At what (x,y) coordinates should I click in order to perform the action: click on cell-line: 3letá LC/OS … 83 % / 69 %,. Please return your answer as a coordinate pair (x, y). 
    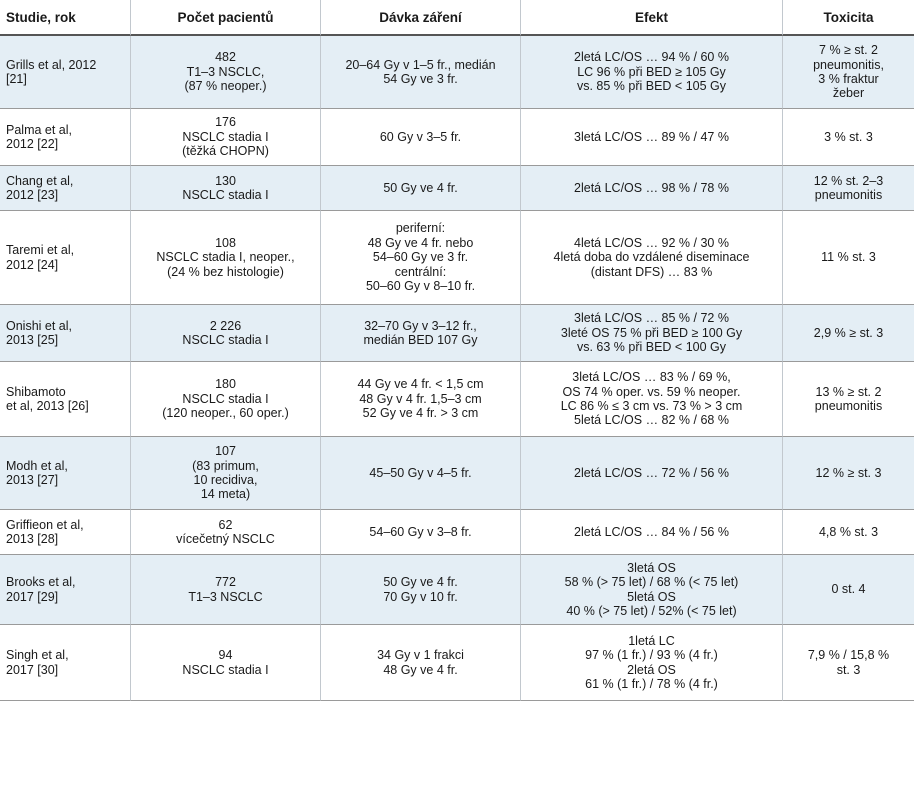
    Looking at the image, I should click on (651, 377).